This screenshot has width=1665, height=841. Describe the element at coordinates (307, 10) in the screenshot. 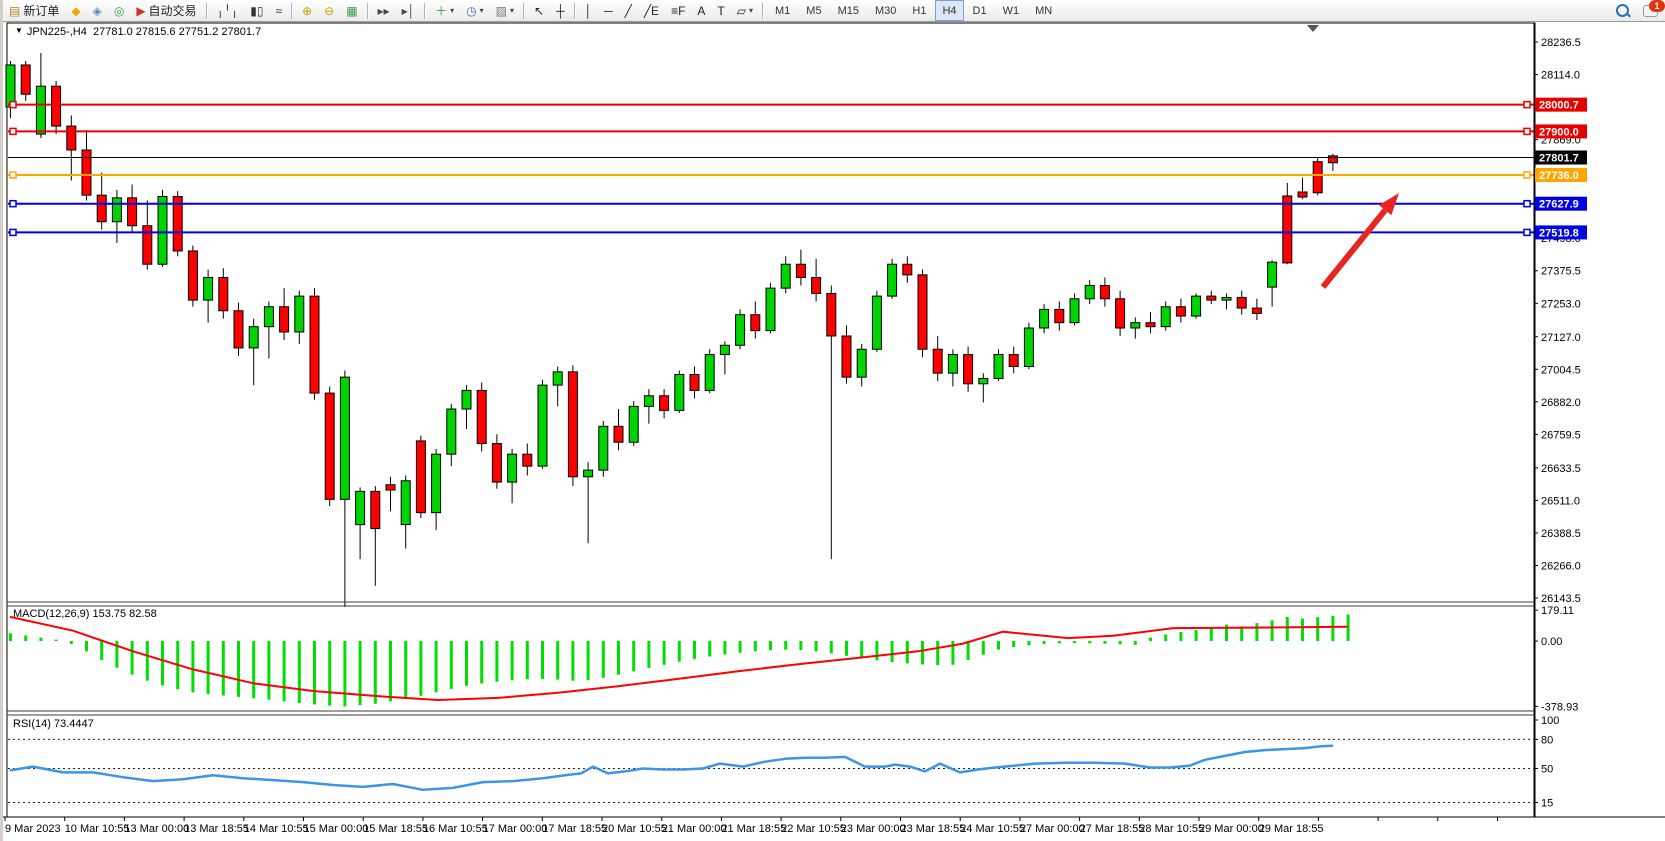

I see `zoom-in-button: ⊕` at that location.